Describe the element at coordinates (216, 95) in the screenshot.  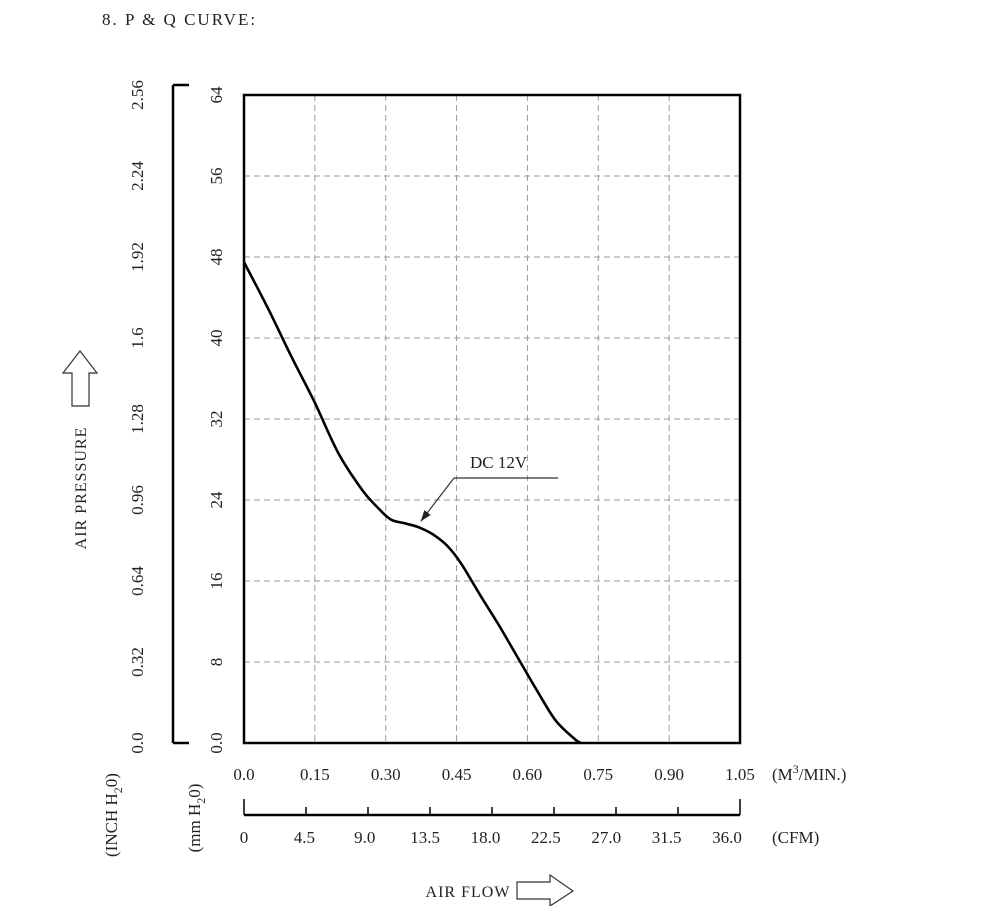
I see `y-tick-label-mm: 64` at that location.